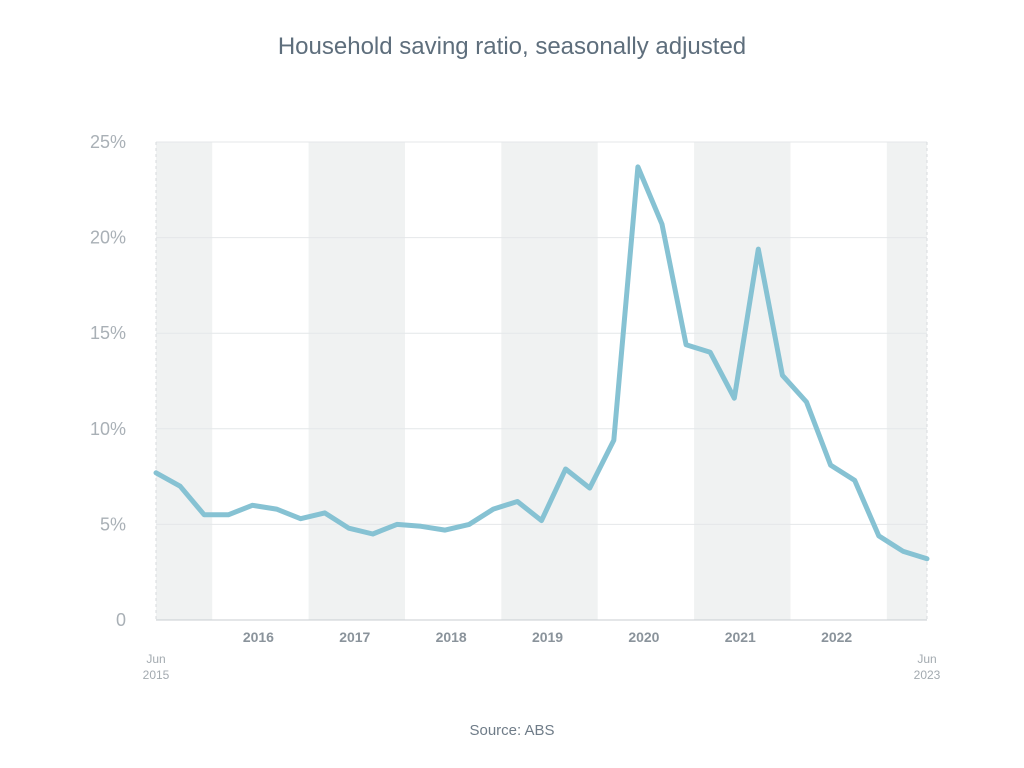 The image size is (1024, 768). I want to click on x-tick-label-2021: 2021, so click(740, 637).